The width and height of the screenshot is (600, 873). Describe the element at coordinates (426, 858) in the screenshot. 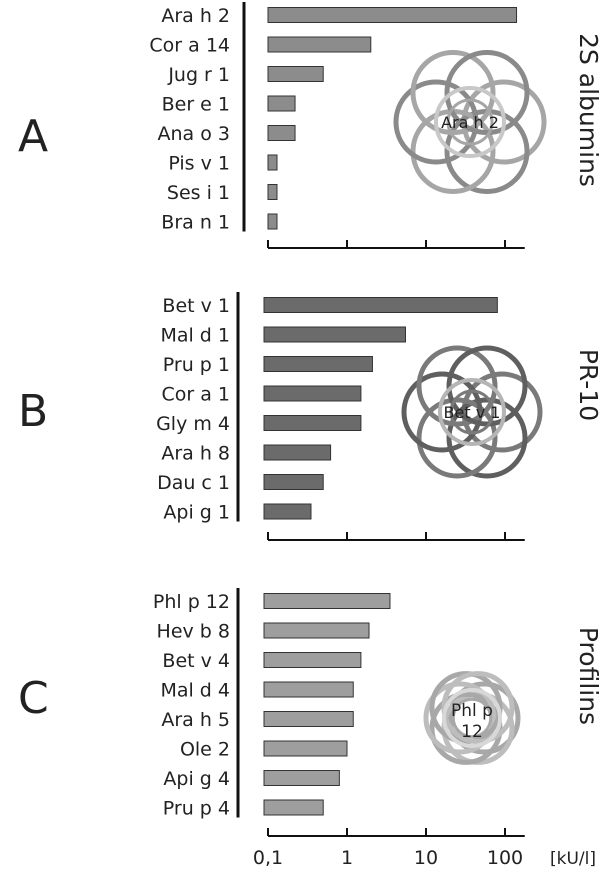

I see `x-tick-label: 10` at that location.